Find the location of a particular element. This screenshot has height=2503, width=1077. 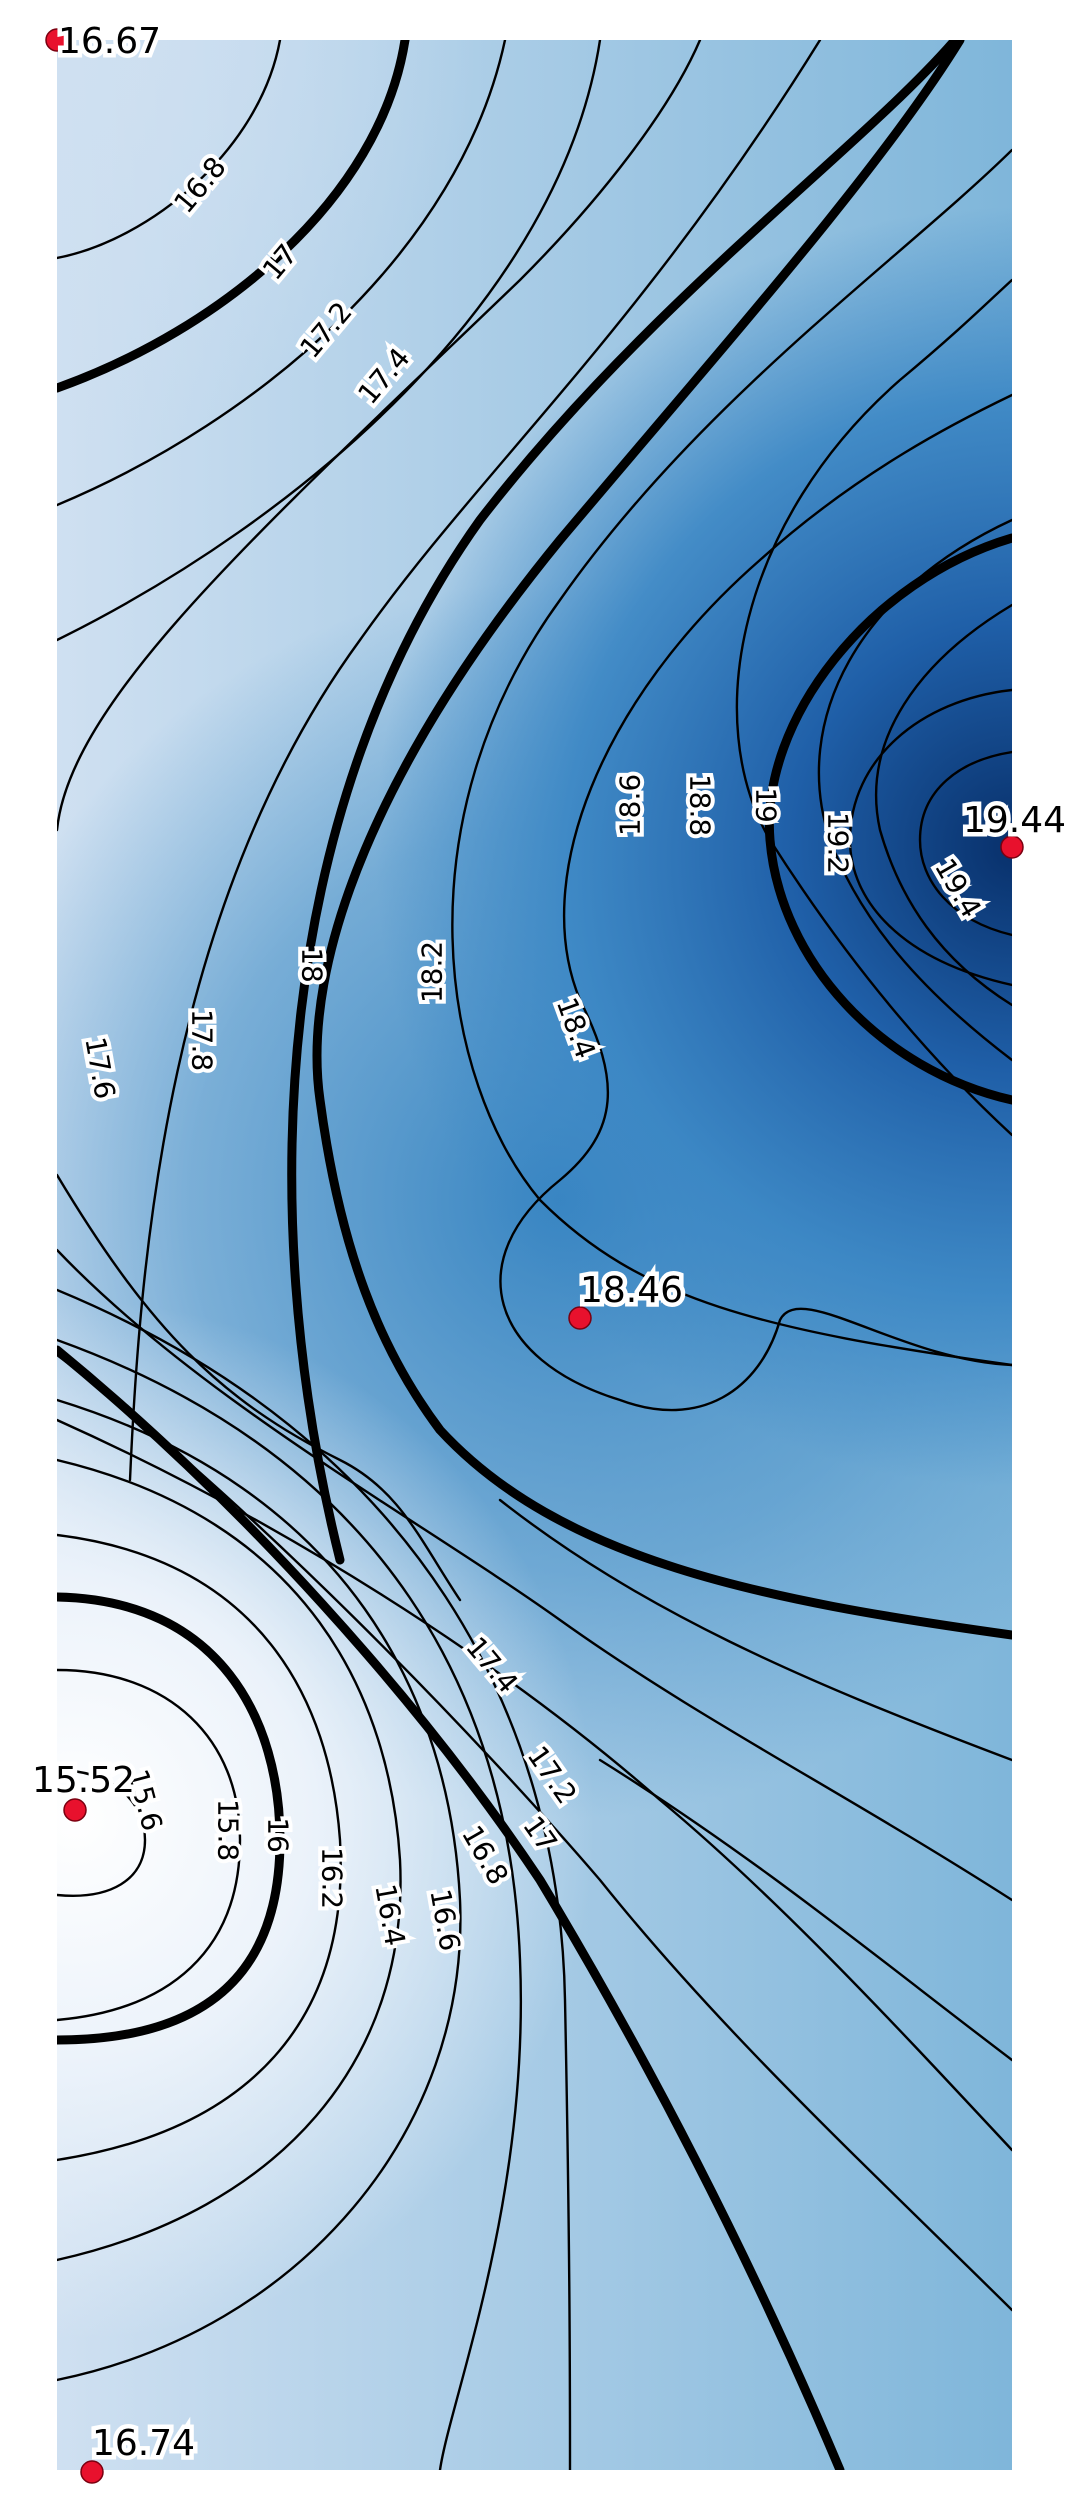

sample-point: 18.46 is located at coordinates (628, 1298).